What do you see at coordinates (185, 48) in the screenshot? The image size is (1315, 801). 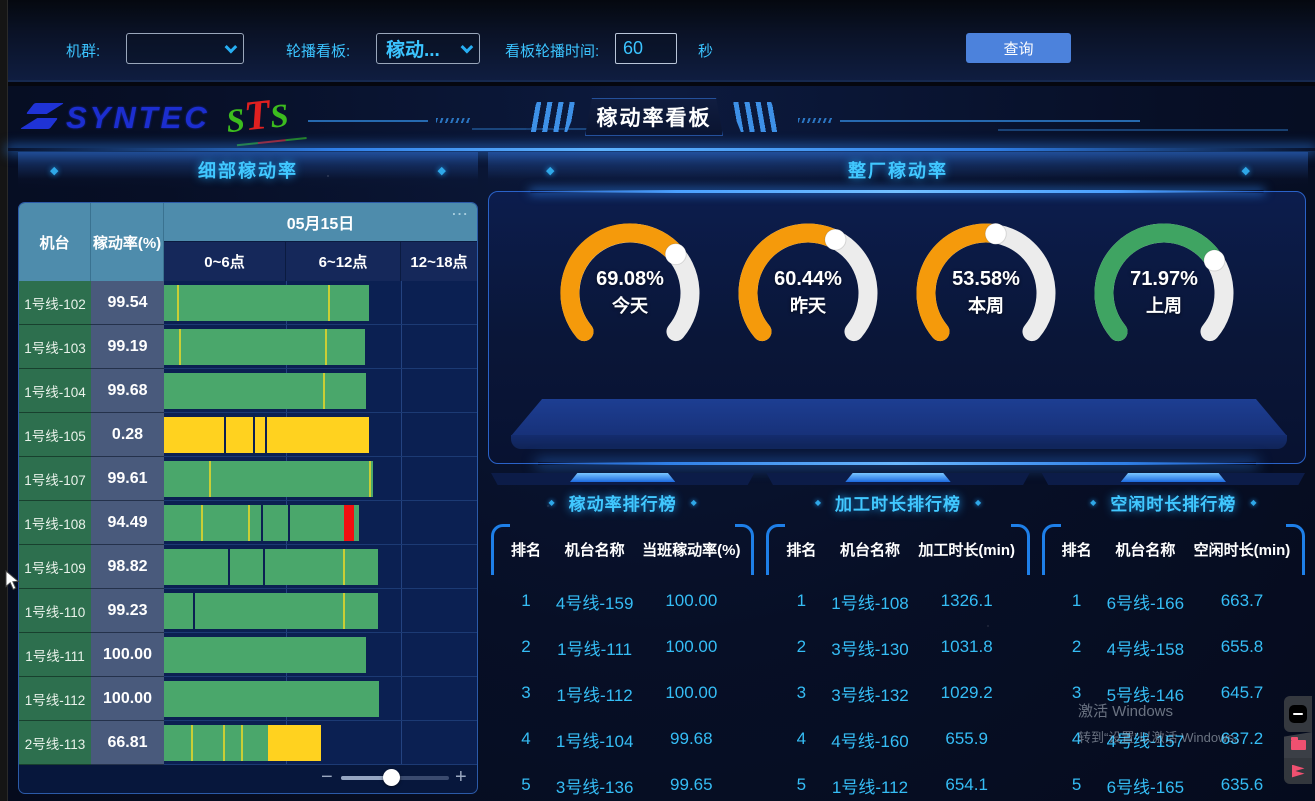 I see `machine-group-select` at bounding box center [185, 48].